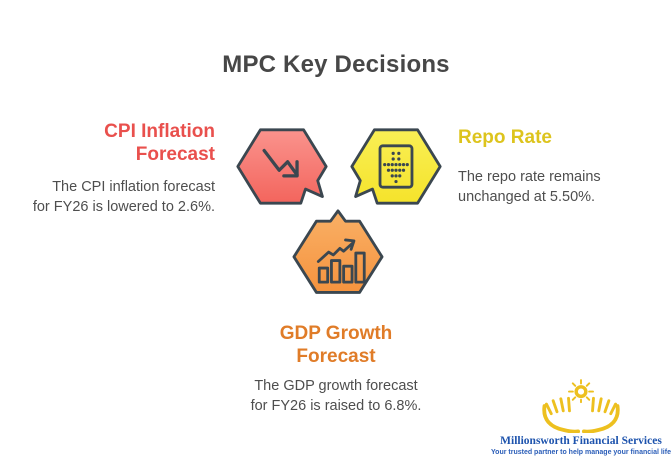  I want to click on cpi-hexagon, so click(282, 166).